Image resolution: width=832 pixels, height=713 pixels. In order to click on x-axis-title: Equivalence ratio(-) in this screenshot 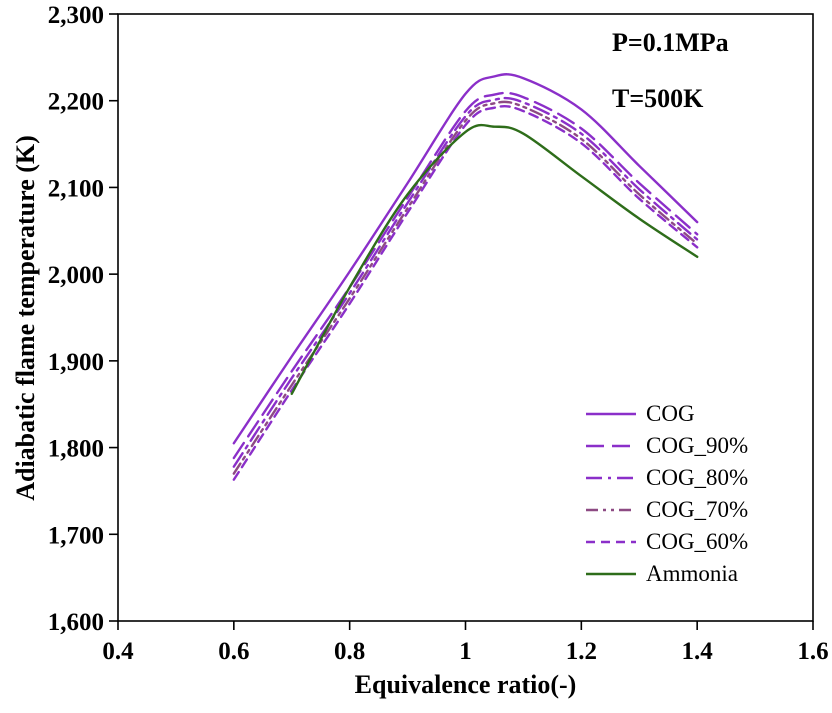, I will do `click(465, 684)`.